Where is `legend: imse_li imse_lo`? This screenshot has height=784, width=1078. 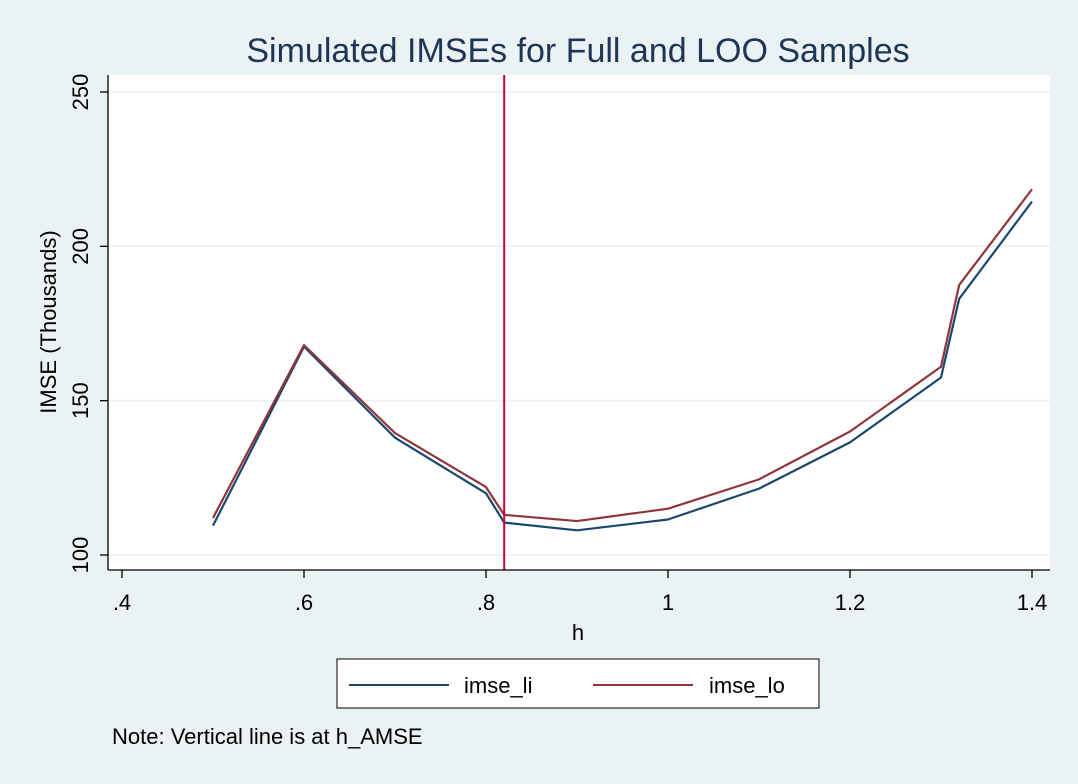
legend: imse_li imse_lo is located at coordinates (578, 683).